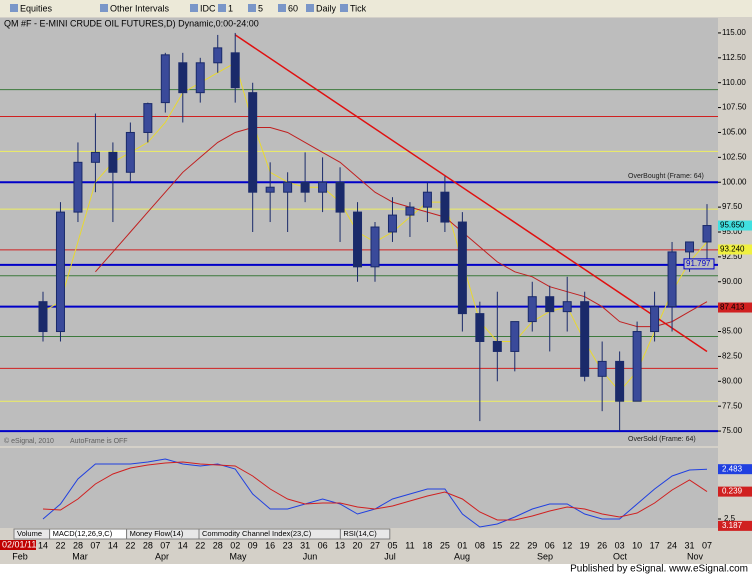 Image resolution: width=752 pixels, height=580 pixels. What do you see at coordinates (655, 545) in the screenshot?
I see `x-tick-label: 17` at bounding box center [655, 545].